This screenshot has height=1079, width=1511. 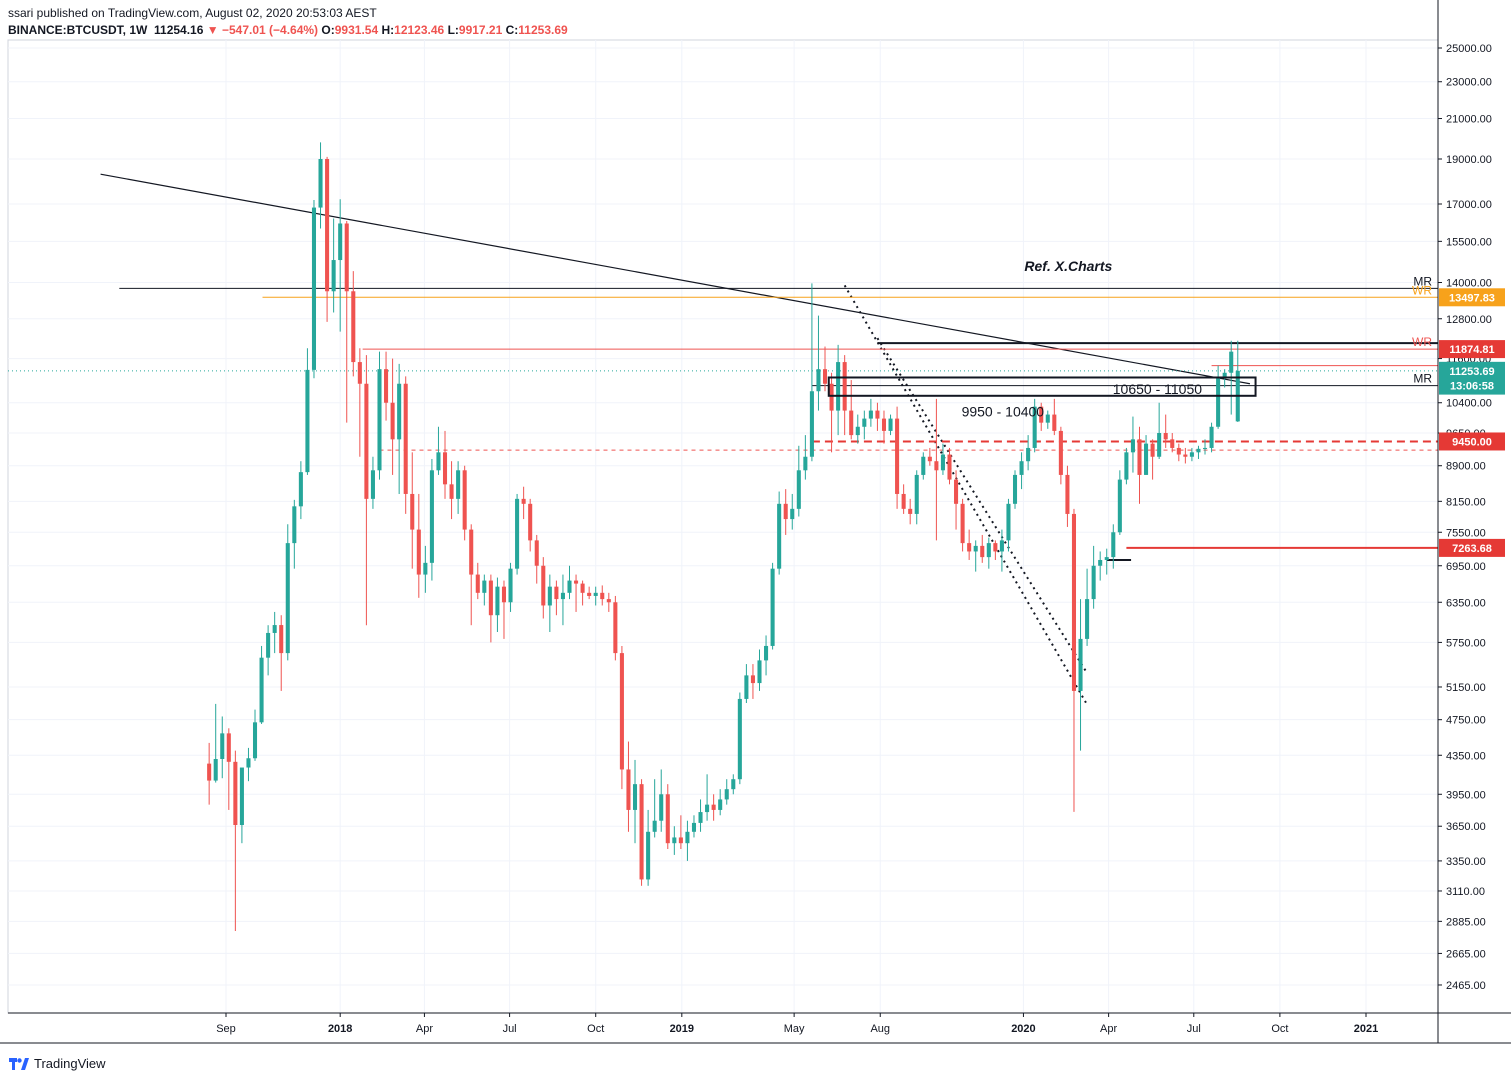 What do you see at coordinates (388, 30) in the screenshot?
I see `high-label: H:` at bounding box center [388, 30].